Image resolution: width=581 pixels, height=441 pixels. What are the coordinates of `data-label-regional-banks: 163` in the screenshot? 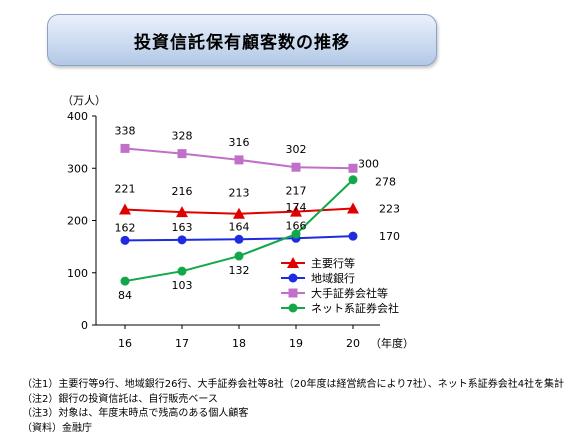 It's located at (182, 227).